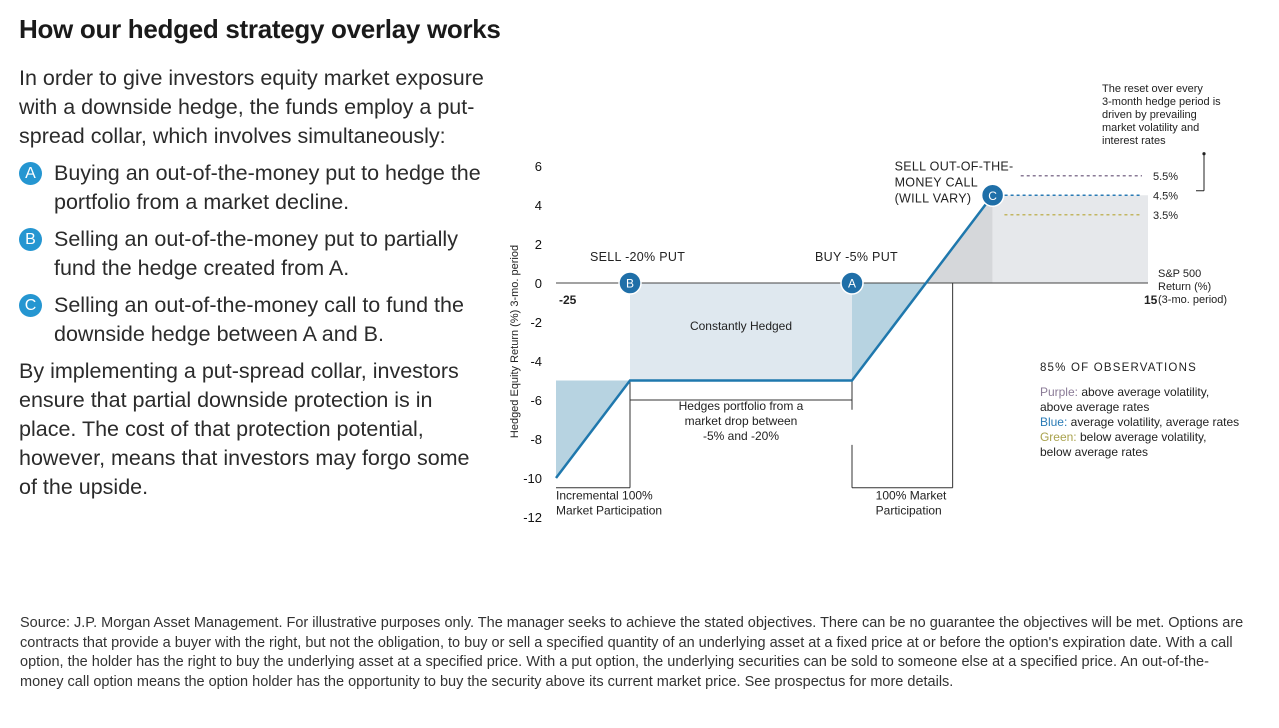 Image resolution: width=1279 pixels, height=728 pixels. Describe the element at coordinates (1165, 196) in the screenshot. I see `cap-level-label: 4.5%` at that location.